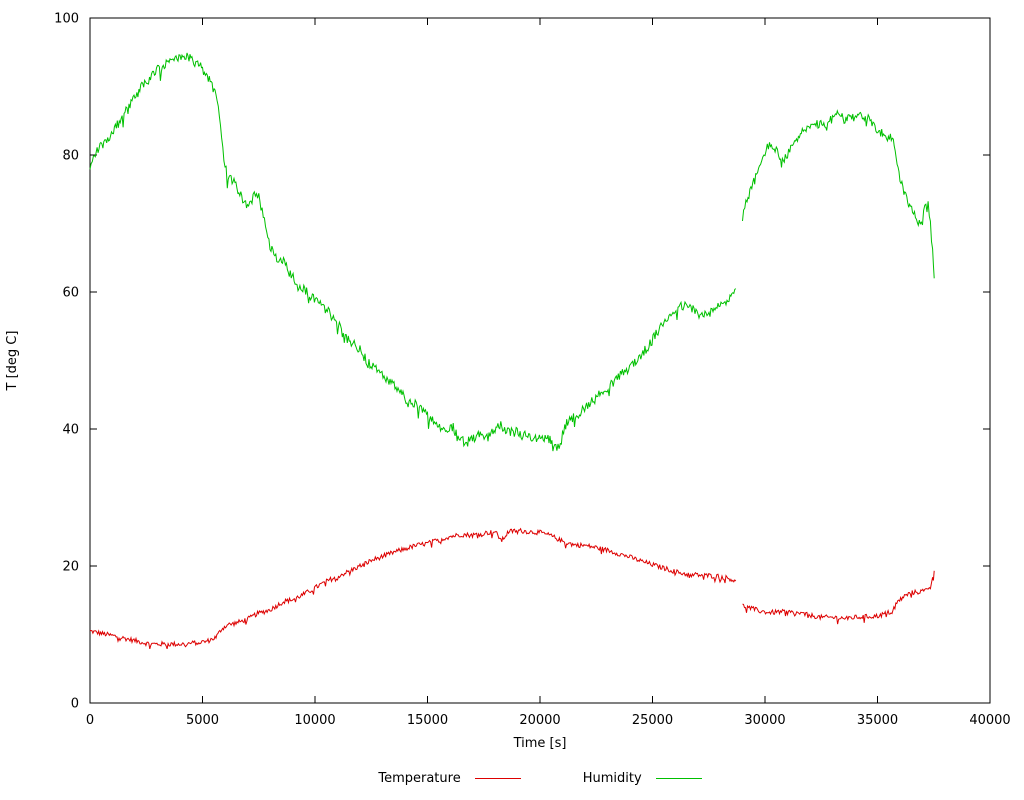  I want to click on y-tick-label: 100, so click(66, 19).